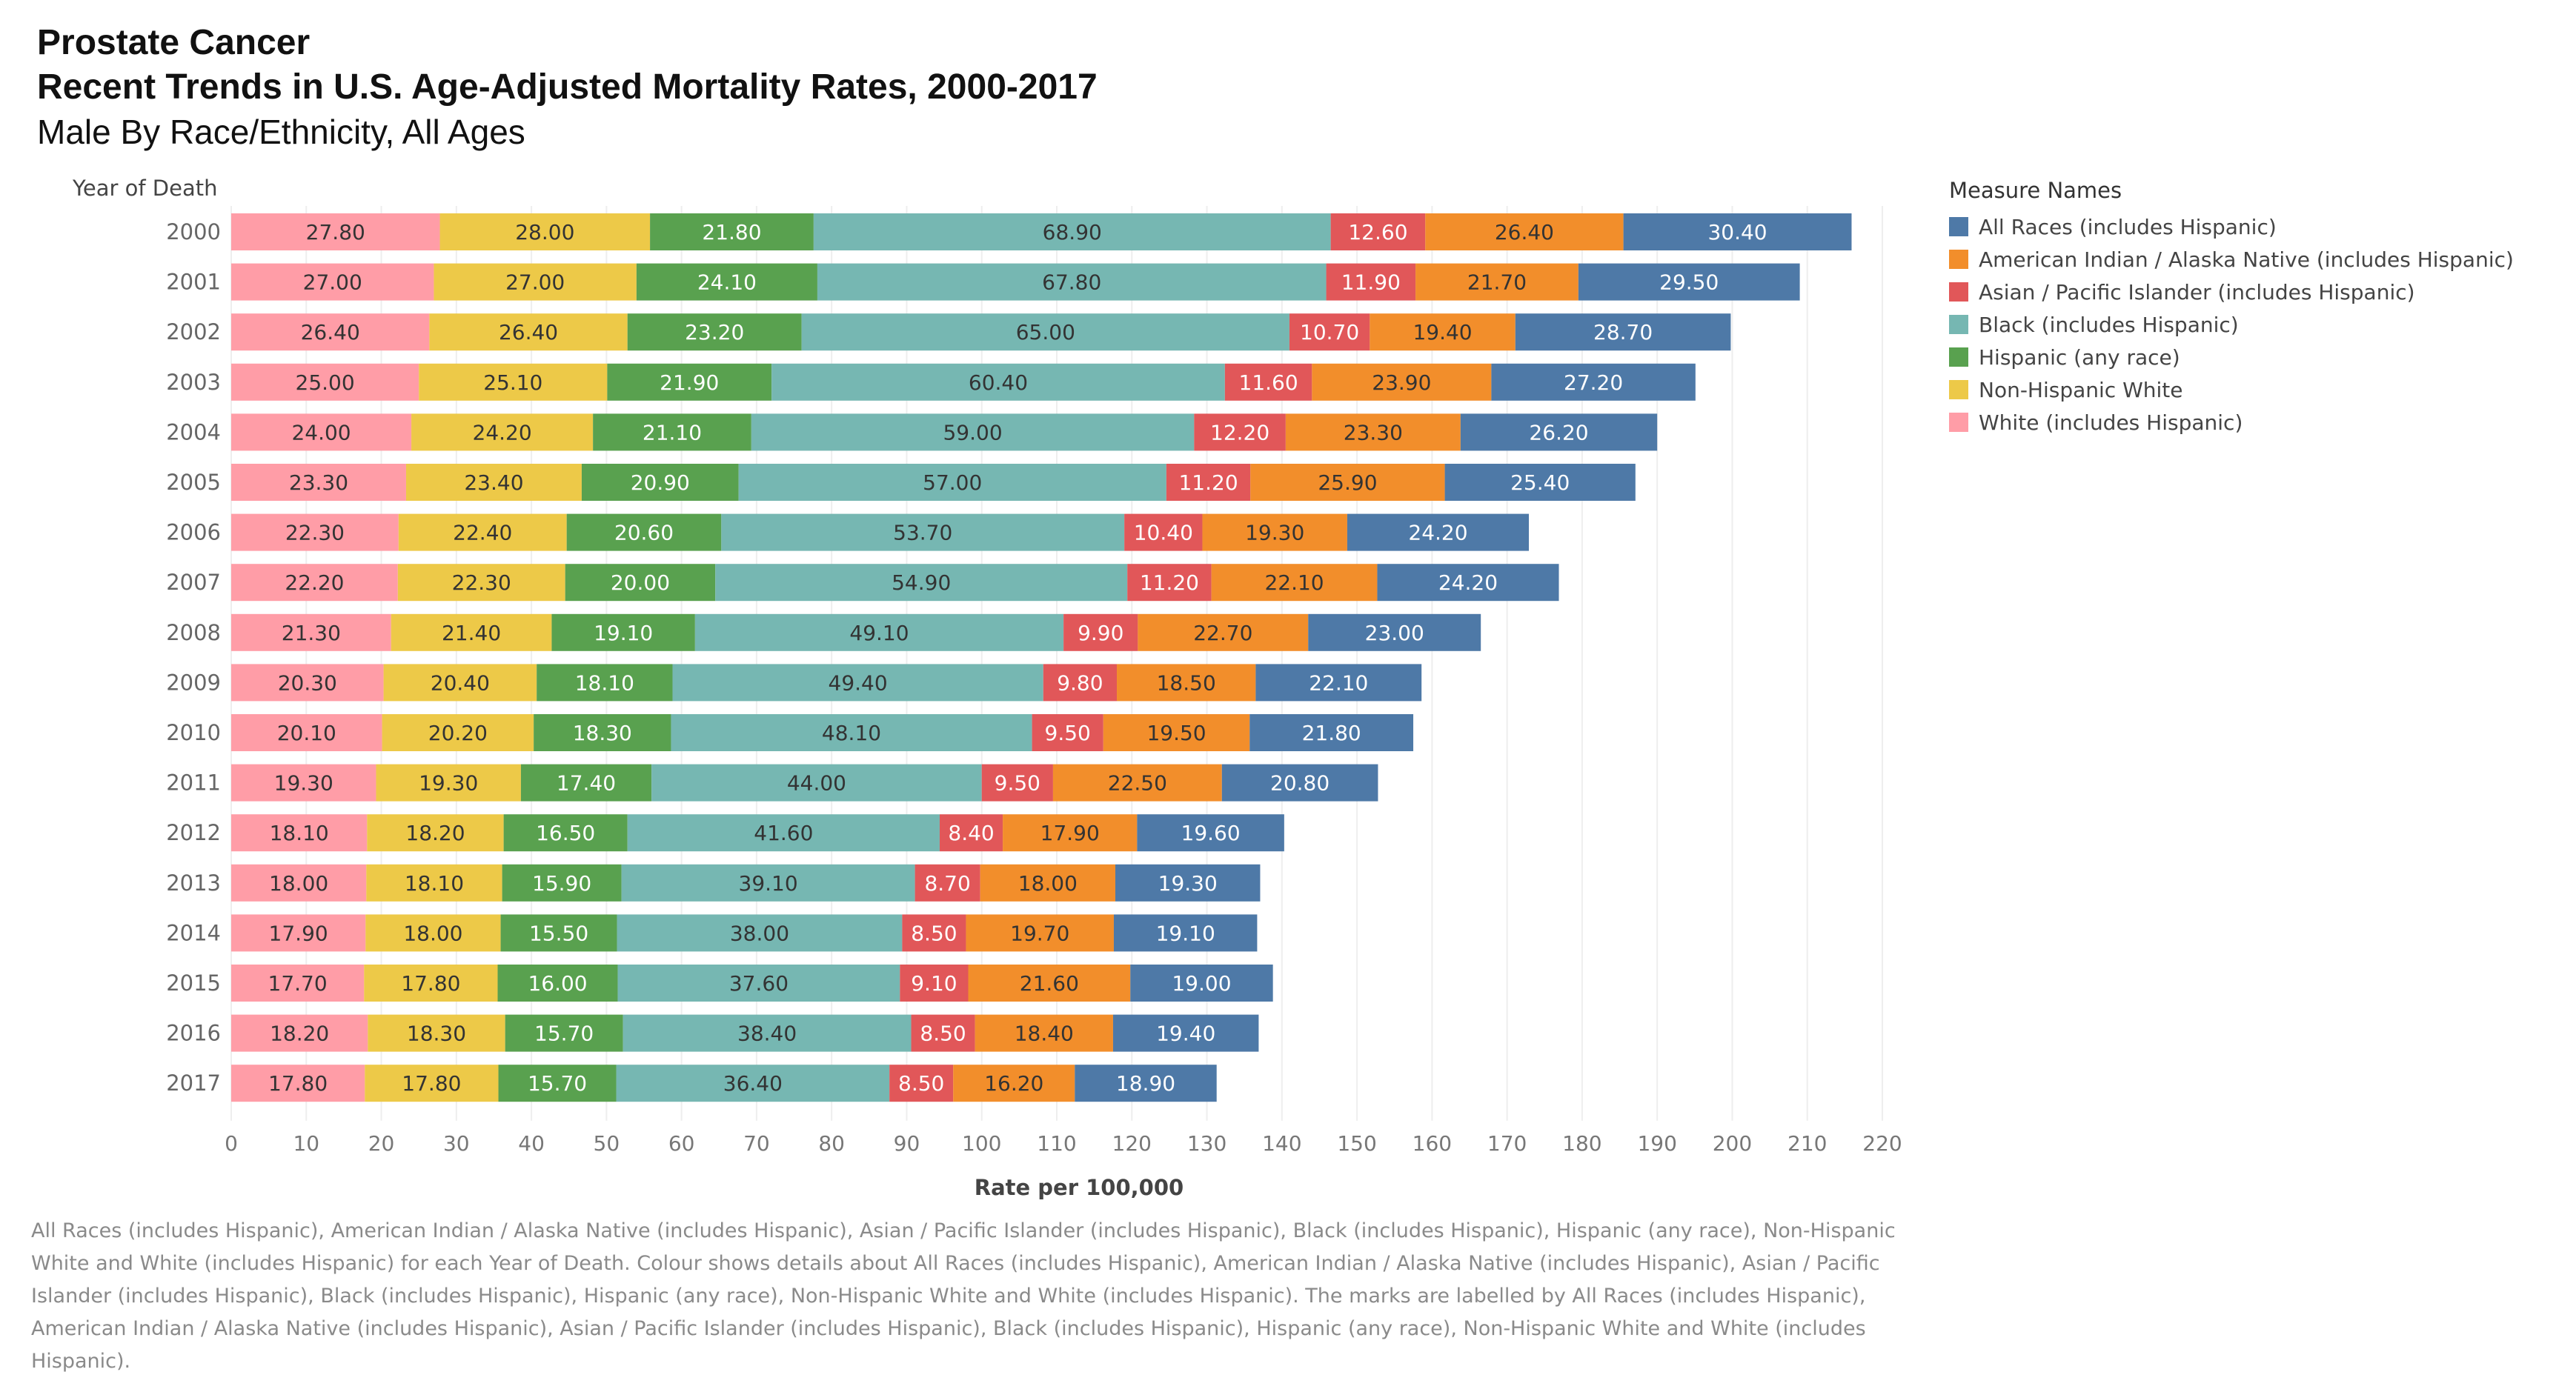 This screenshot has height=1392, width=2576. What do you see at coordinates (1497, 282) in the screenshot?
I see `data-label: 21.70` at bounding box center [1497, 282].